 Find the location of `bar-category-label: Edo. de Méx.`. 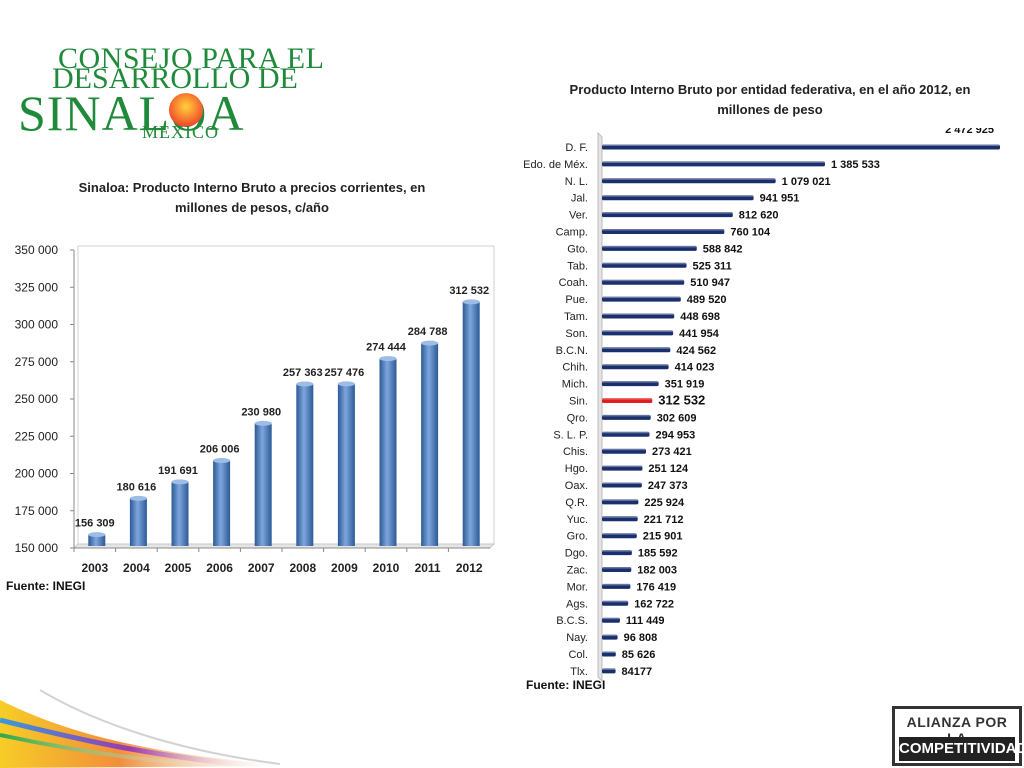

bar-category-label: Edo. de Méx. is located at coordinates (555, 165).